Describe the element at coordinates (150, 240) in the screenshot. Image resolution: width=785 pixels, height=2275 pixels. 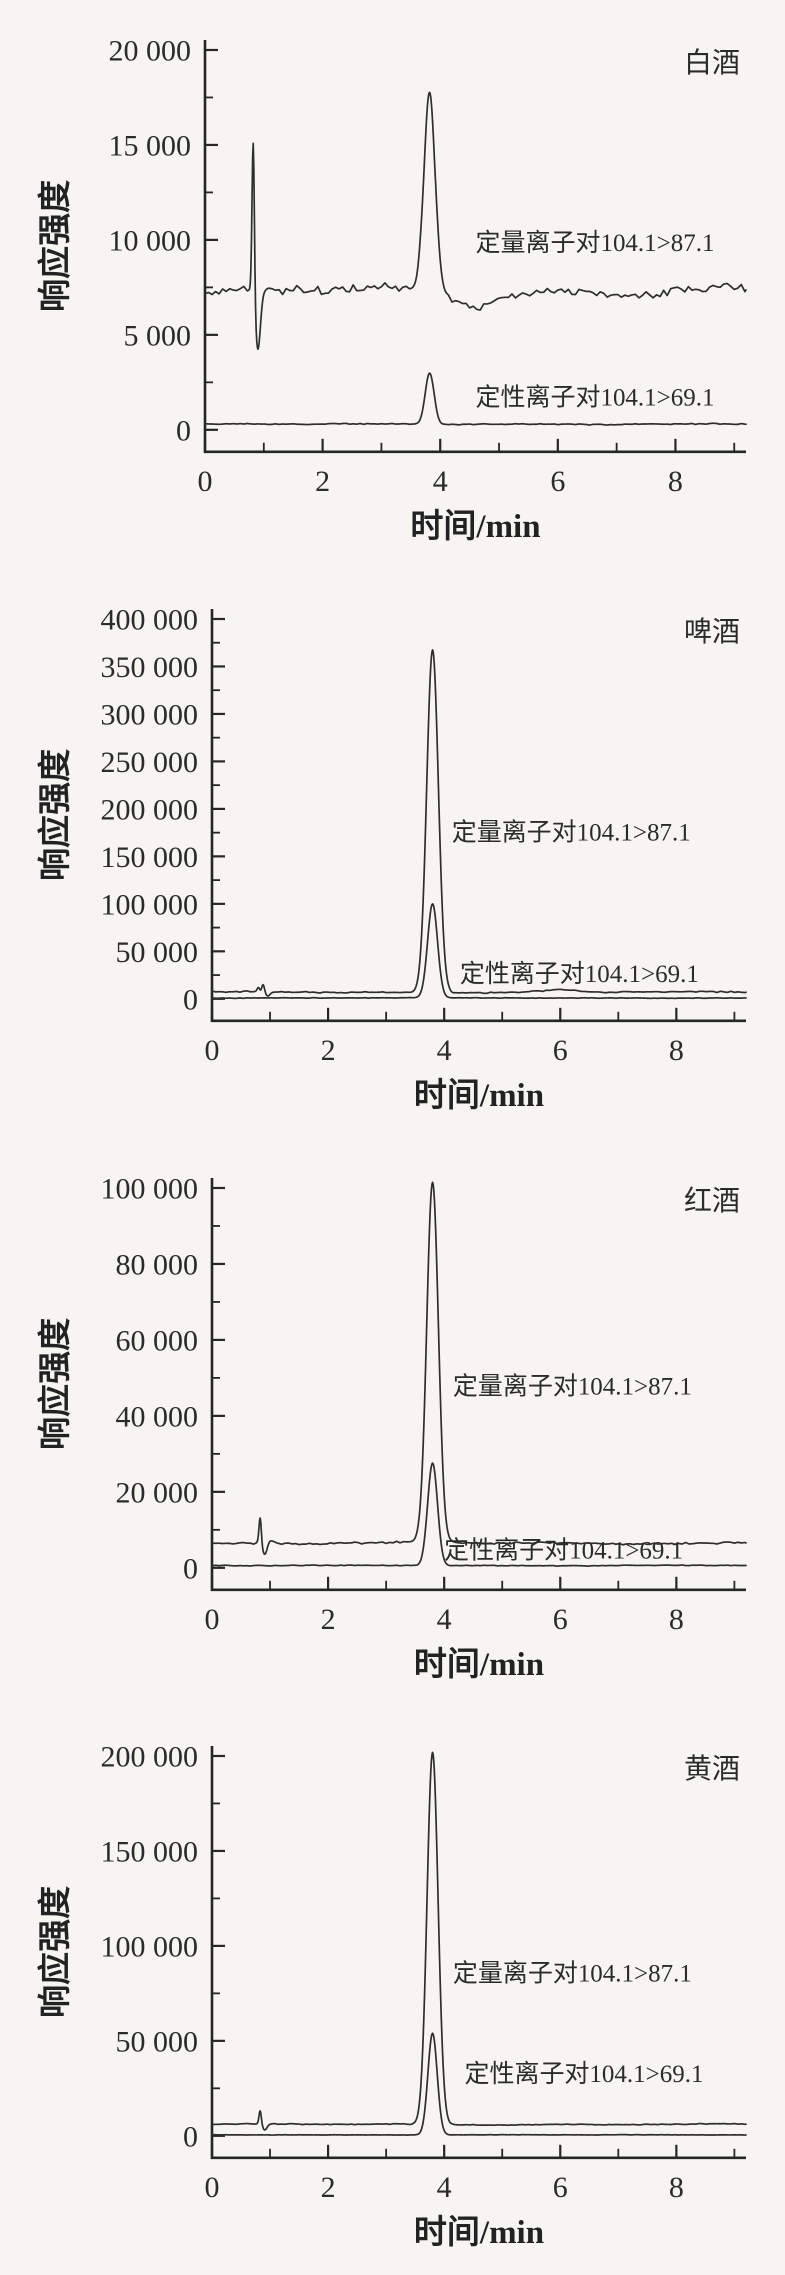
I see `y-tick-label: 10 000` at that location.